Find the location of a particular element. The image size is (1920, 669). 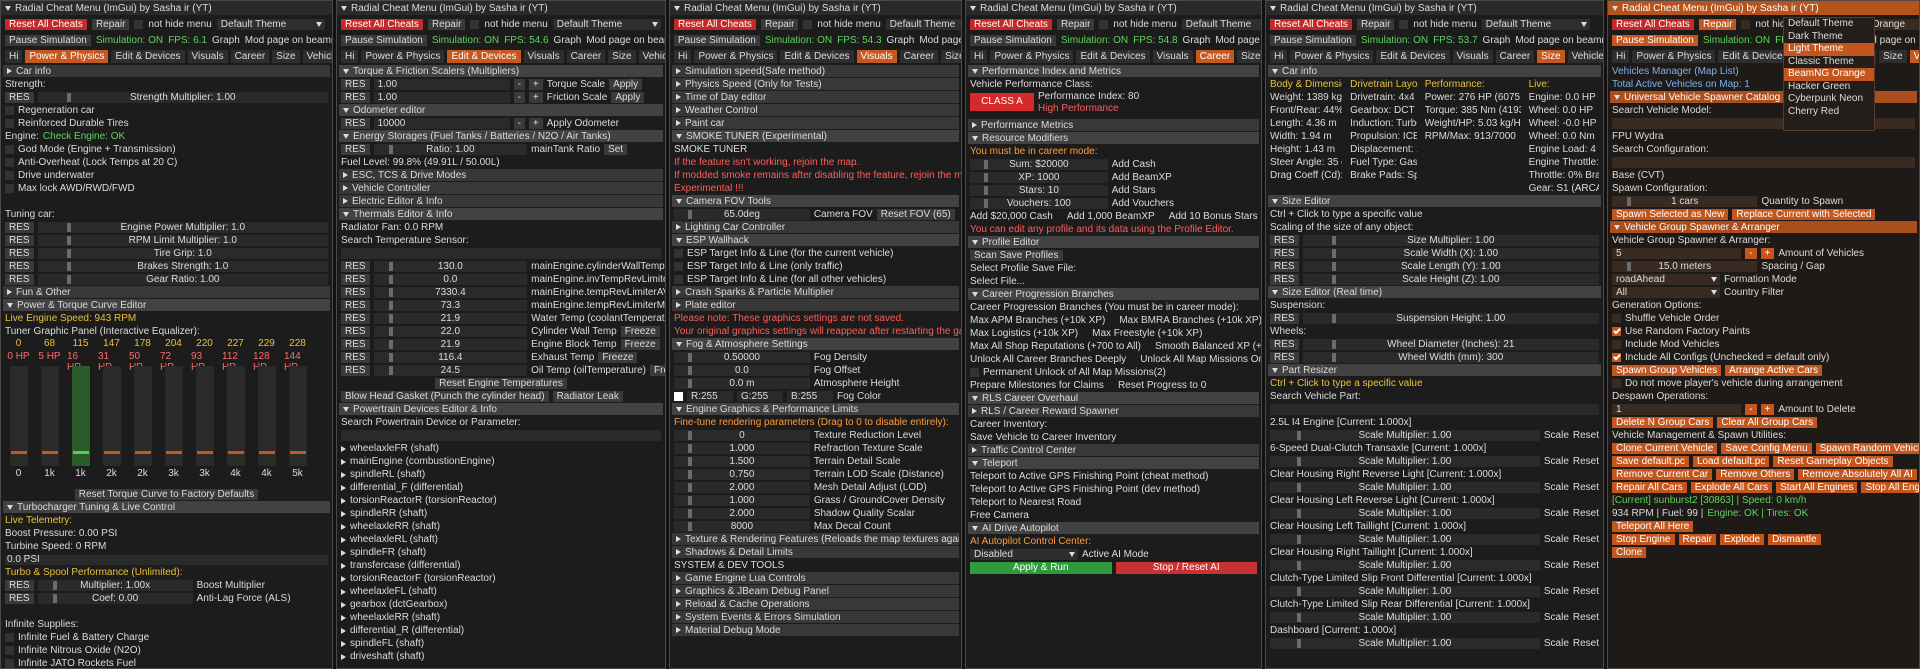

button: Explode is located at coordinates (1742, 539).